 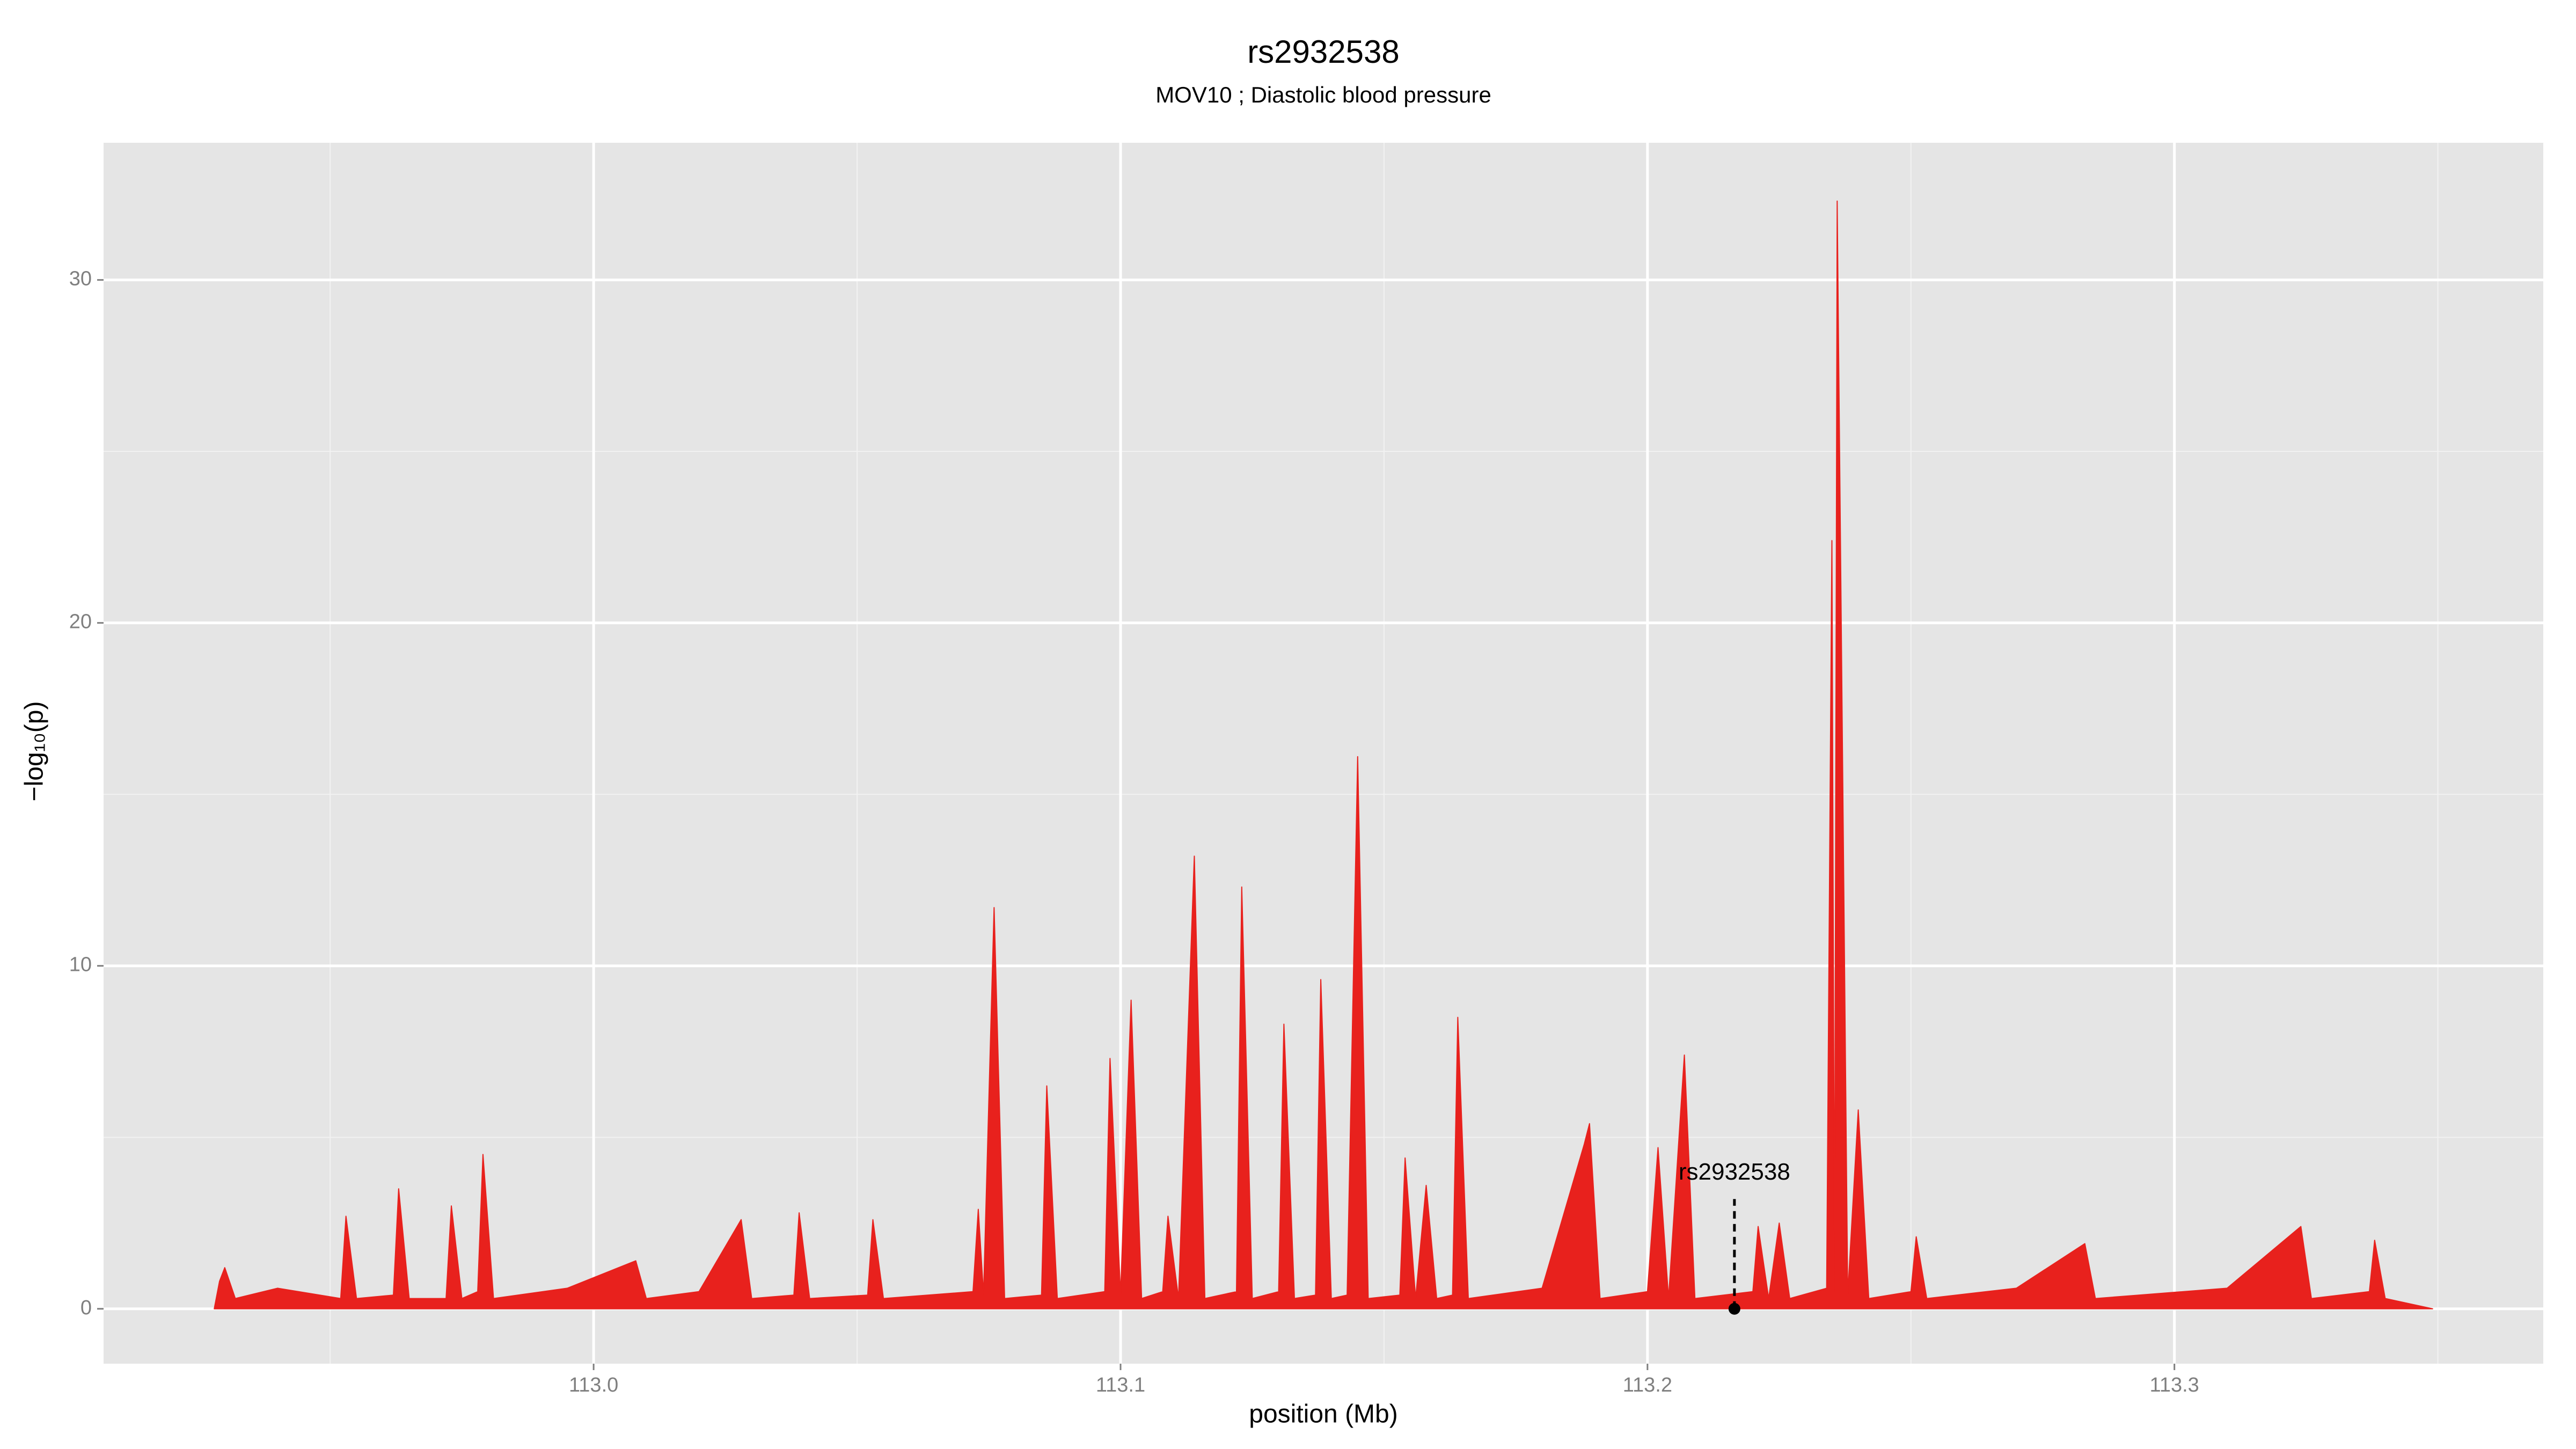 I want to click on y-tick-label: 20, so click(x=80, y=622).